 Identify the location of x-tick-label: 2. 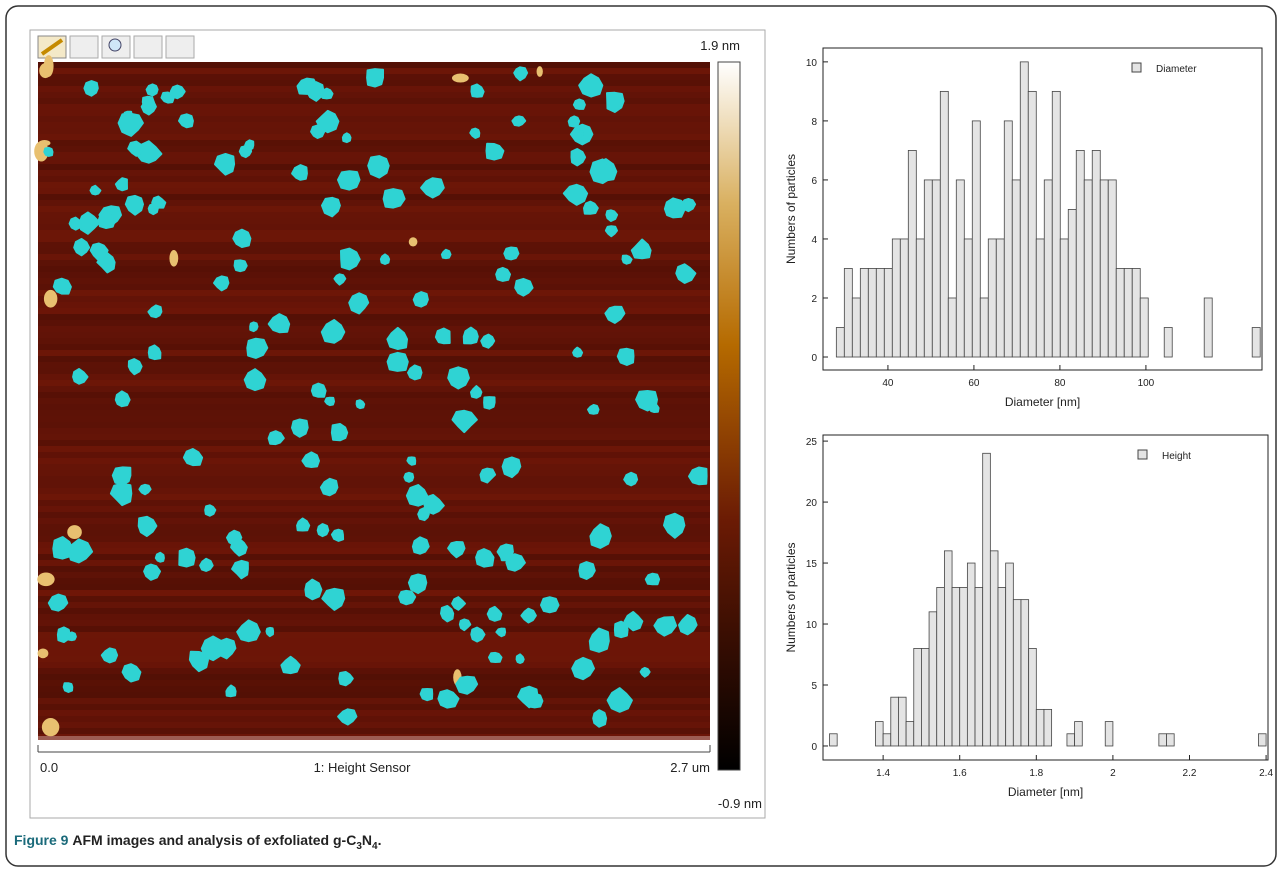
(1113, 773).